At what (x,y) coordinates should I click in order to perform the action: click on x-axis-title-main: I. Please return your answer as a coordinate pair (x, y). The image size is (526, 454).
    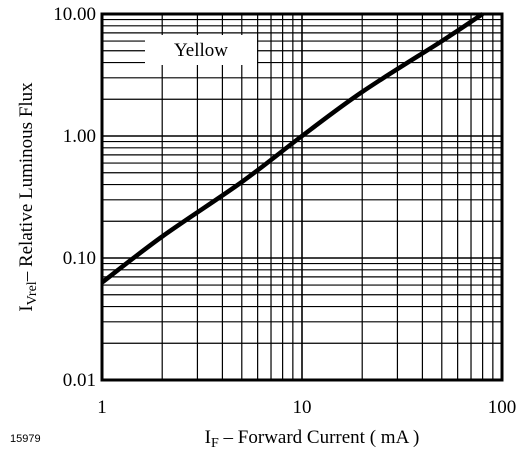
    Looking at the image, I should click on (208, 437).